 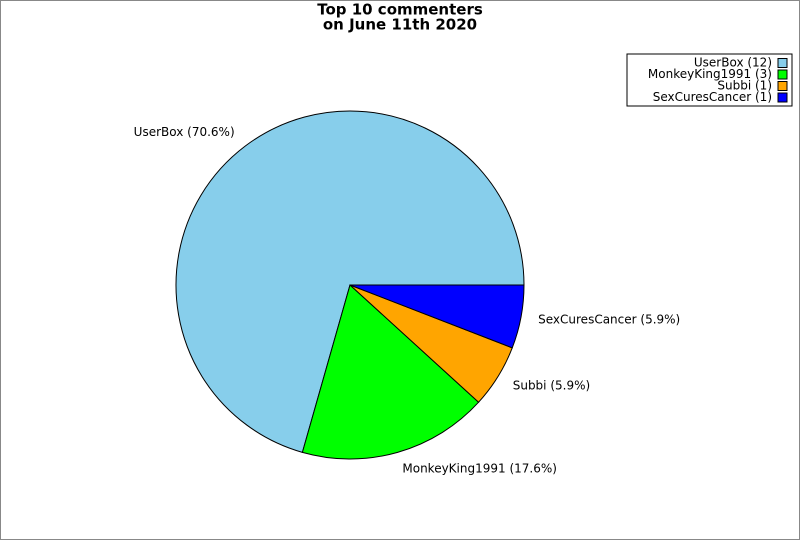 What do you see at coordinates (712, 97) in the screenshot?
I see `legend-label: SexCuresCancer (1)` at bounding box center [712, 97].